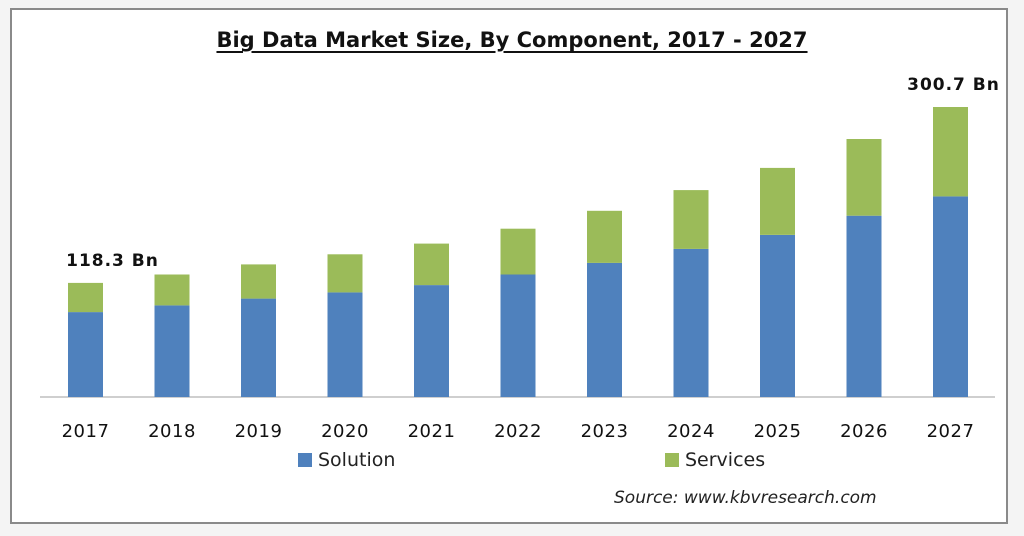 This screenshot has height=536, width=1024. Describe the element at coordinates (604, 236) in the screenshot. I see `bar-services-2023` at that location.